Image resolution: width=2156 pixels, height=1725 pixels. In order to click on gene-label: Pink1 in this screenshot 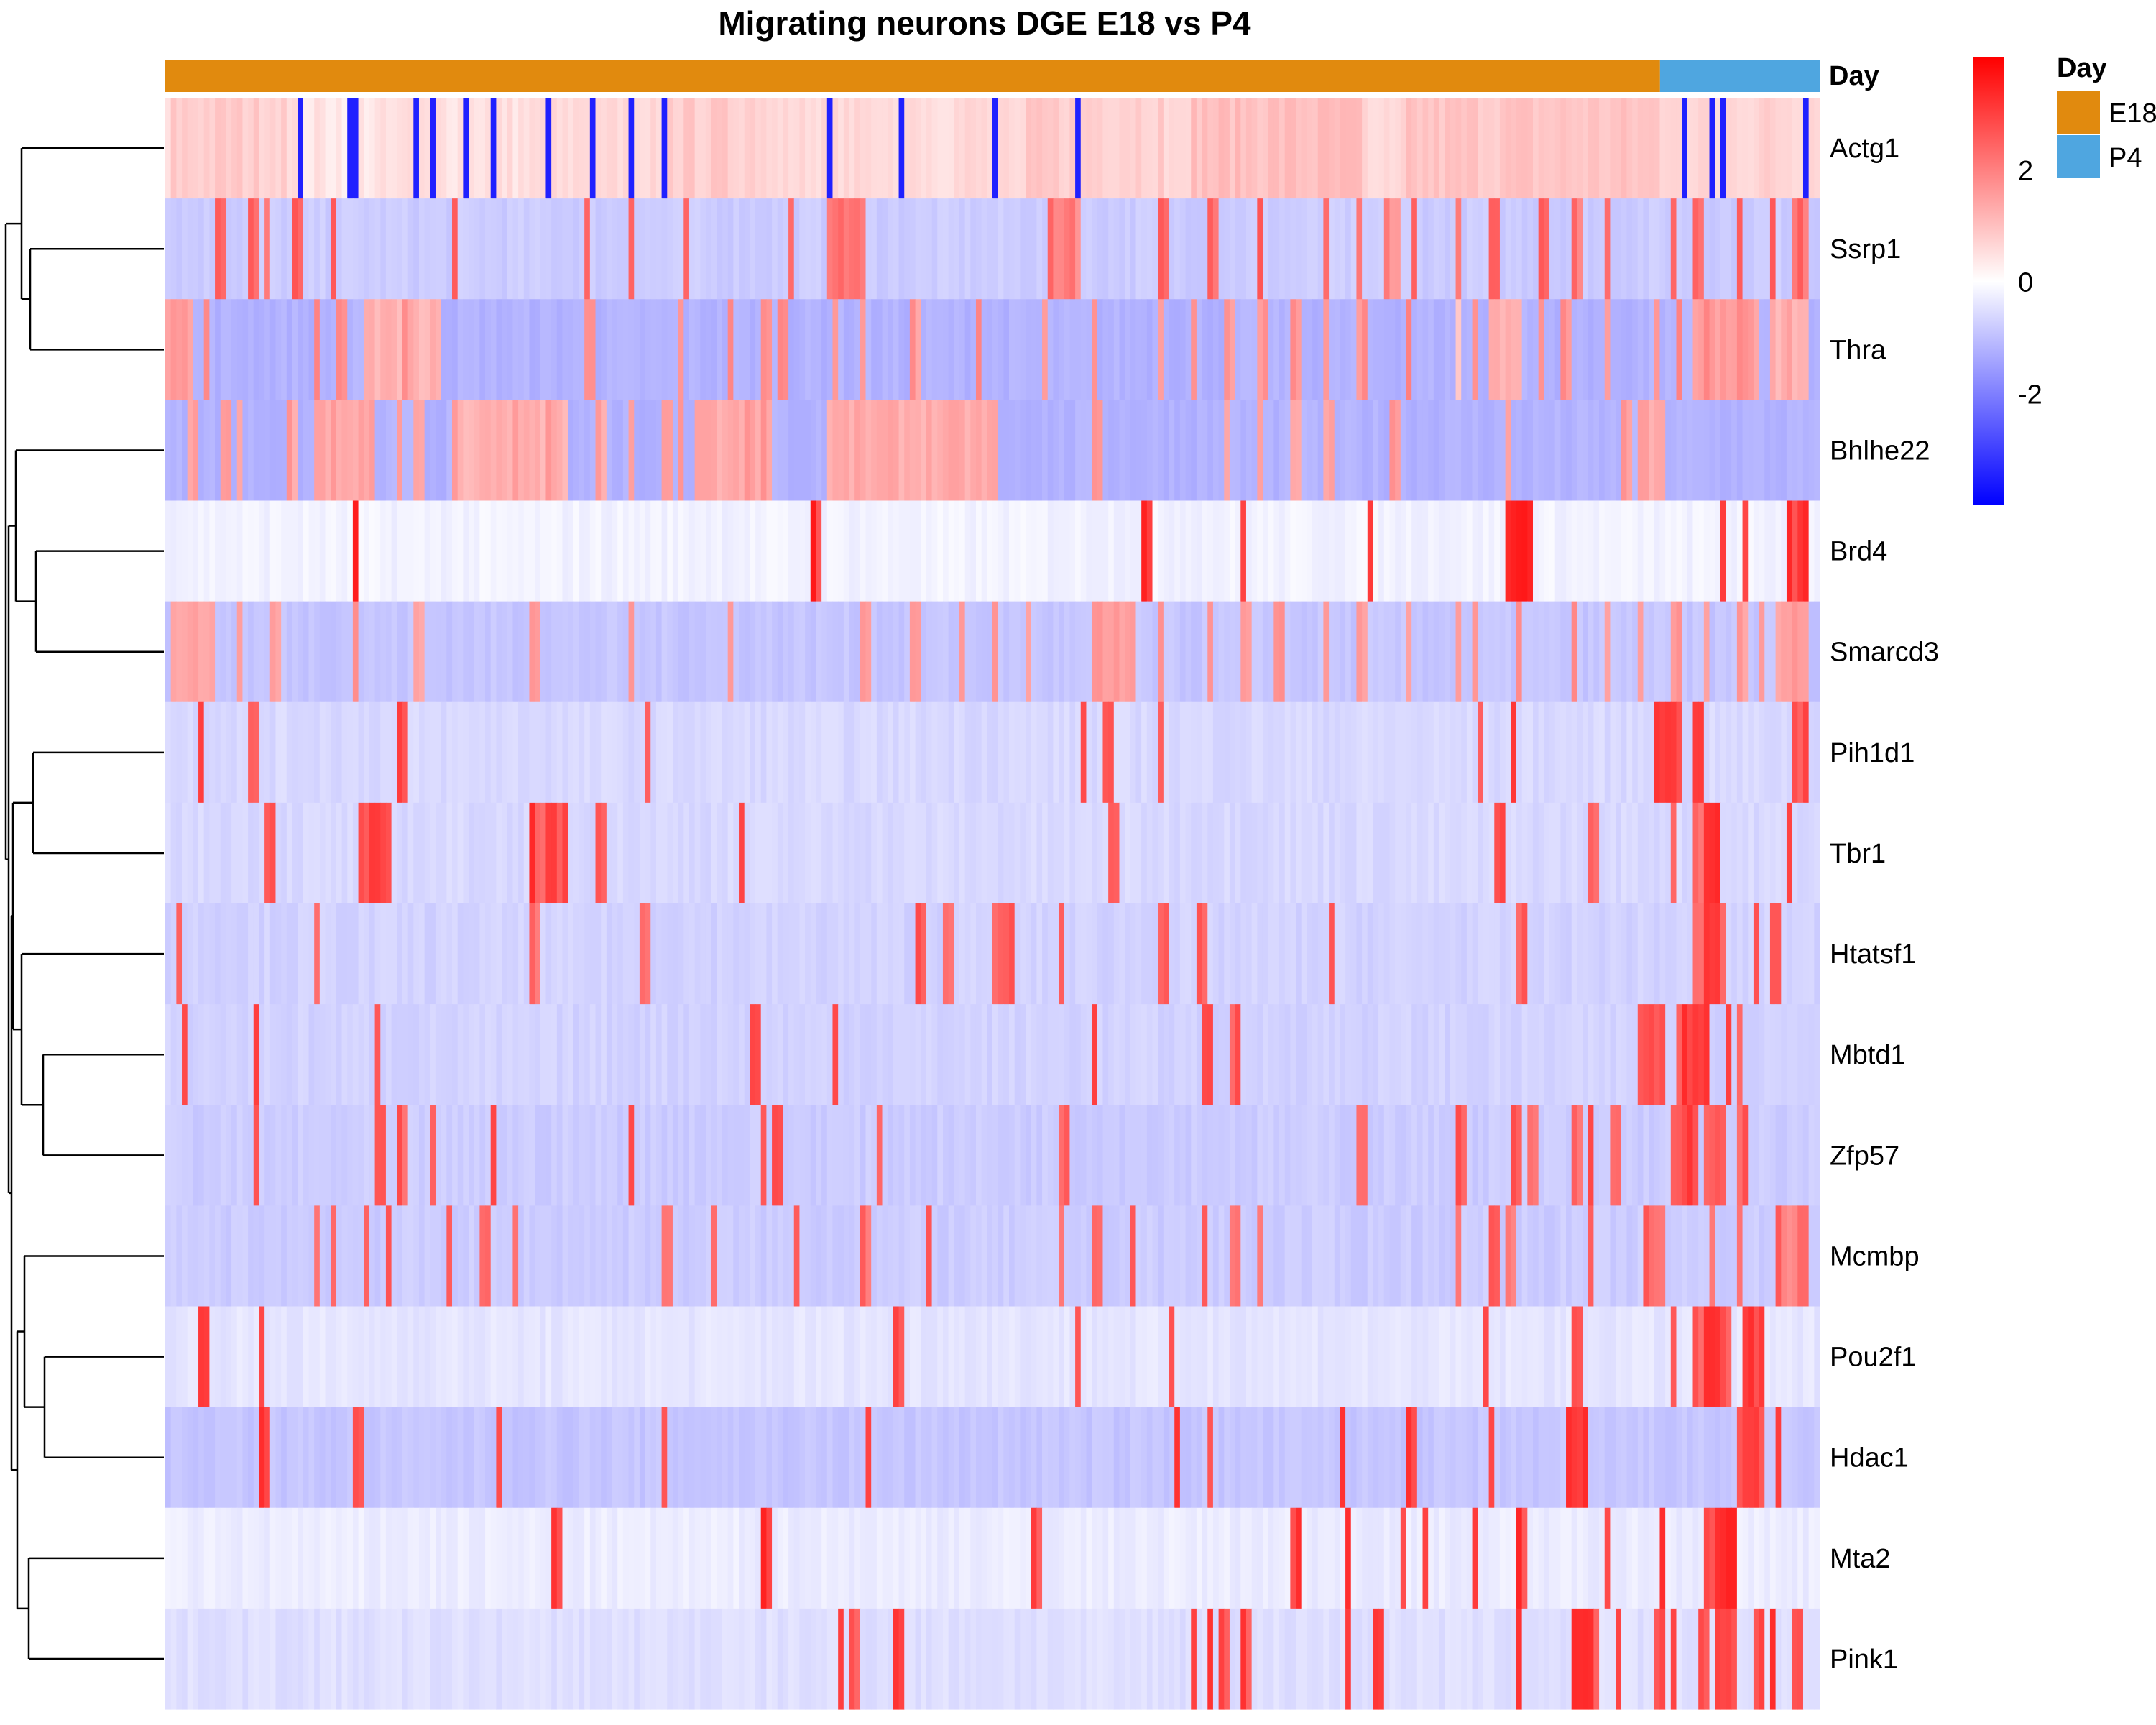, I will do `click(1864, 1659)`.